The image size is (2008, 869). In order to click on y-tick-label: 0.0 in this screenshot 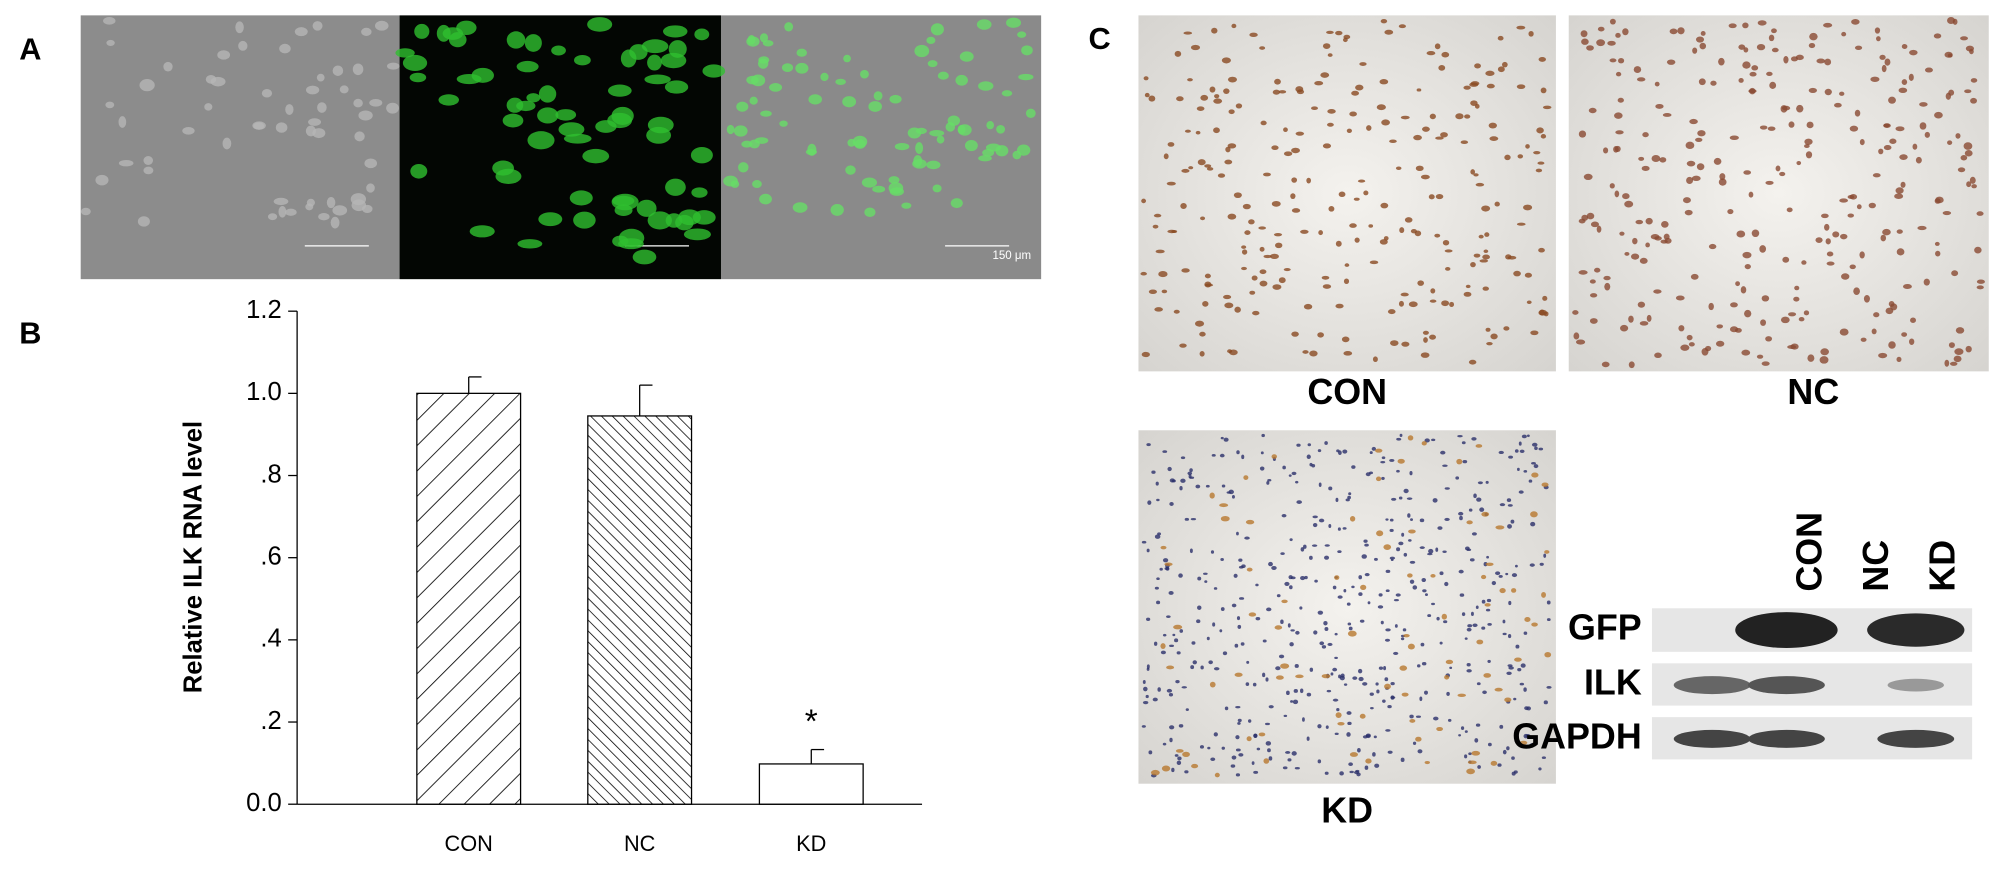, I will do `click(264, 803)`.